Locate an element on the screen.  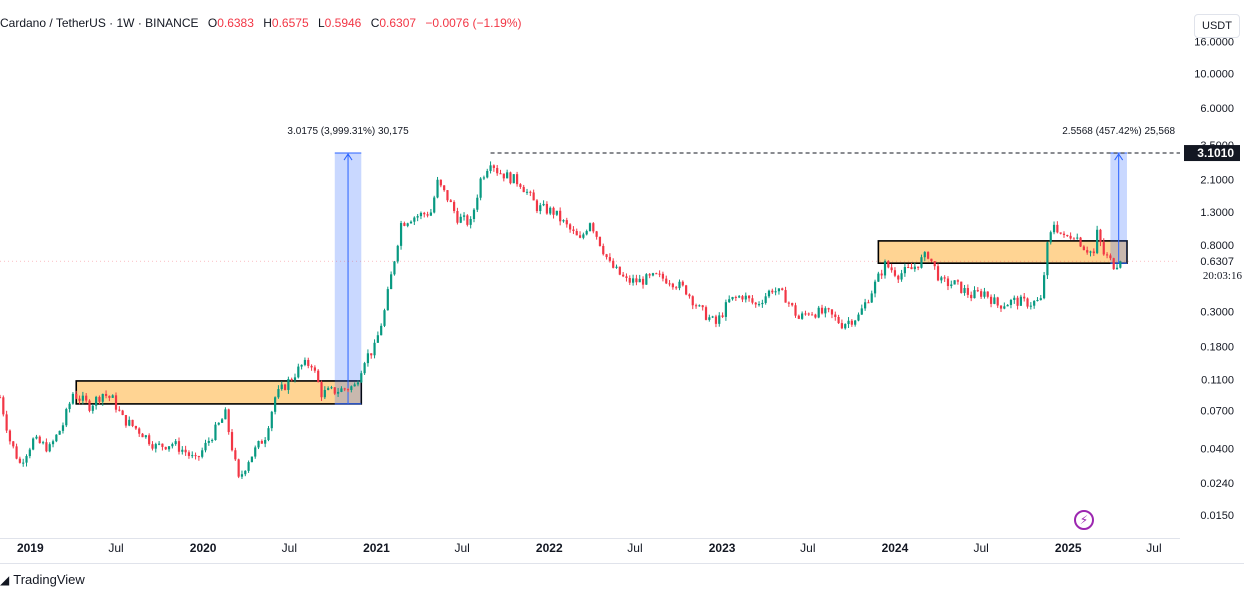
lightning-icon: ⚡ is located at coordinates (1084, 520).